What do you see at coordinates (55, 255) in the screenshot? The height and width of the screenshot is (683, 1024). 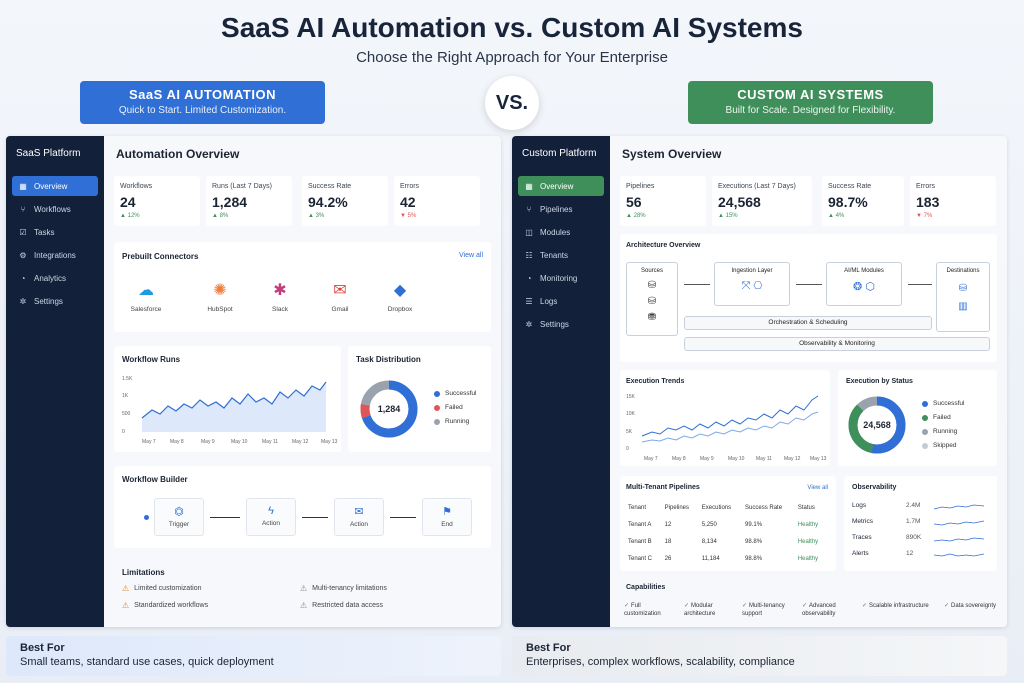 I see `sidebar-item-integrations: ⚙ Integrations` at bounding box center [55, 255].